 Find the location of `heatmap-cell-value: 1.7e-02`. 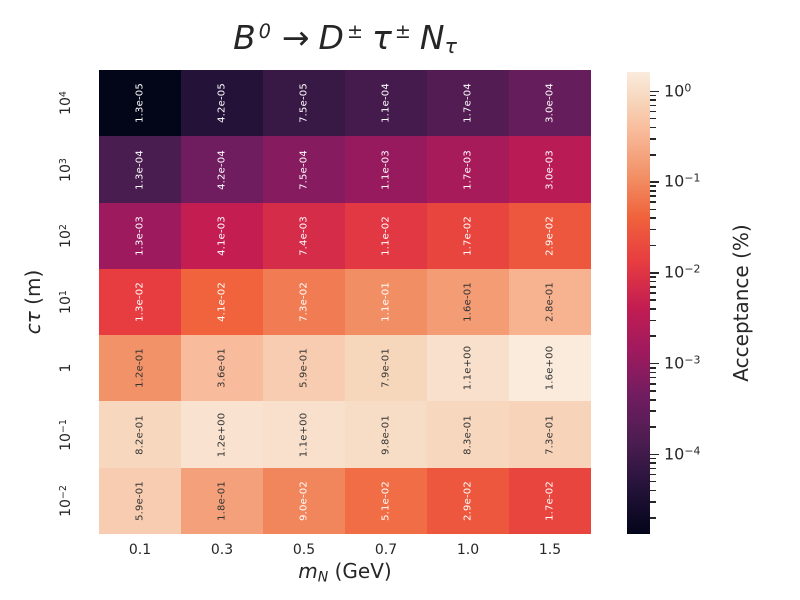

heatmap-cell-value: 1.7e-02 is located at coordinates (468, 236).